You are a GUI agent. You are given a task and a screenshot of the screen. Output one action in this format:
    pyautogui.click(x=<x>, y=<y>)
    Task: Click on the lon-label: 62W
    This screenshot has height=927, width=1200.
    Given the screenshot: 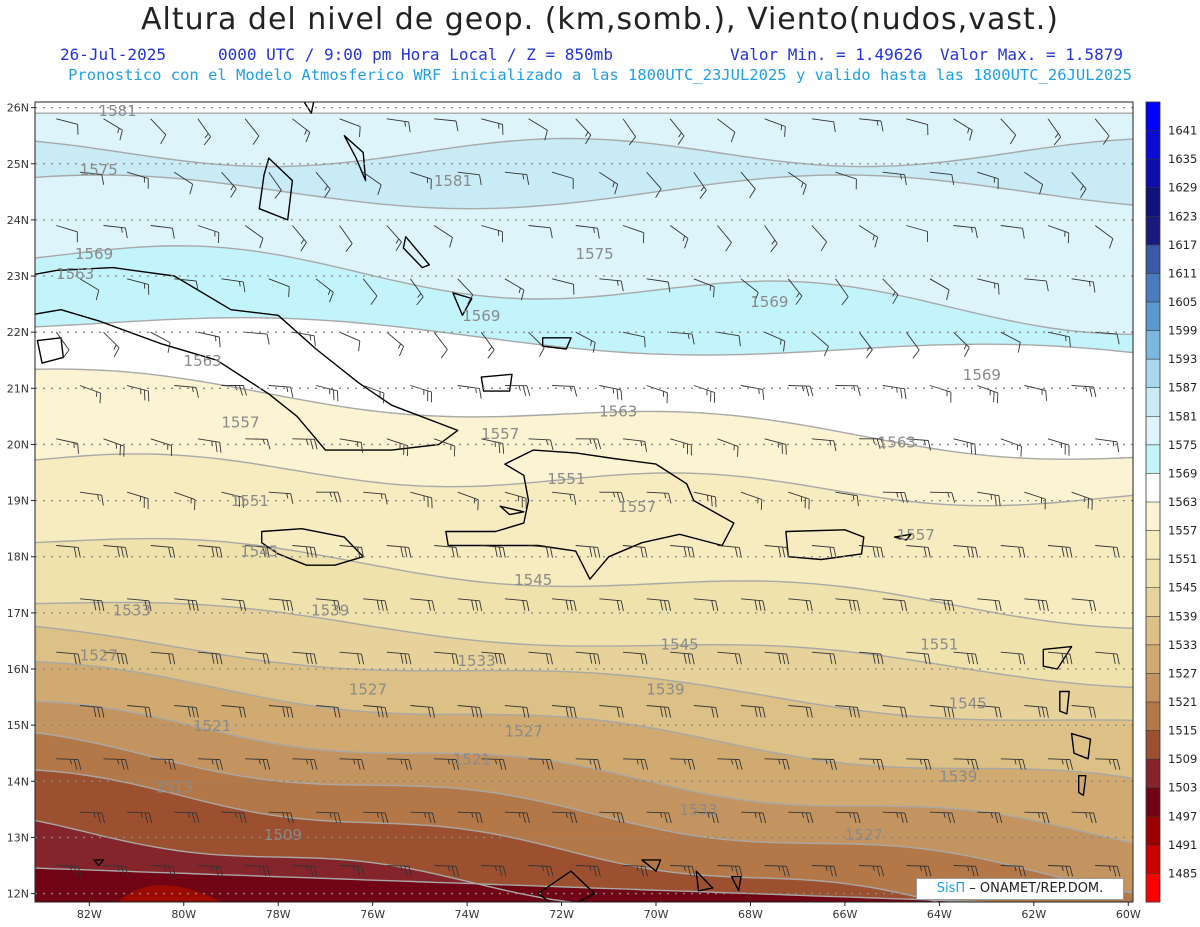 What is the action you would take?
    pyautogui.click(x=1033, y=914)
    